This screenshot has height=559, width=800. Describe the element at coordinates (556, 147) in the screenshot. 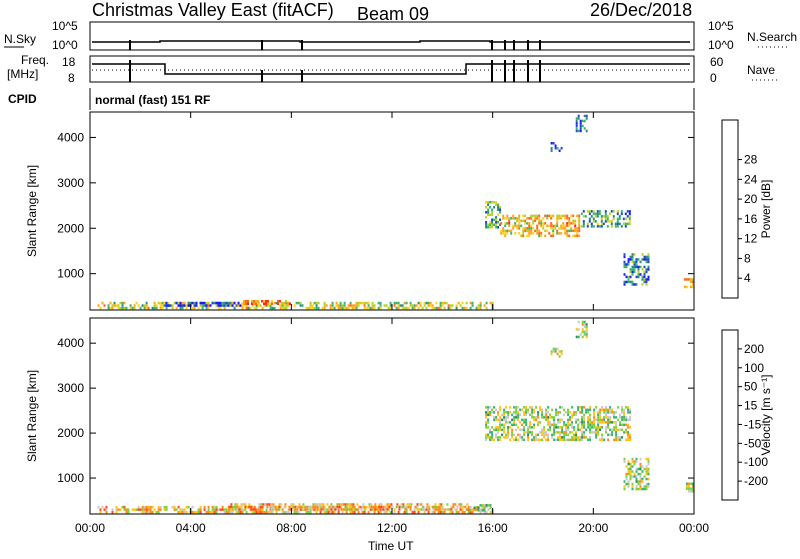

I see `echo-region` at that location.